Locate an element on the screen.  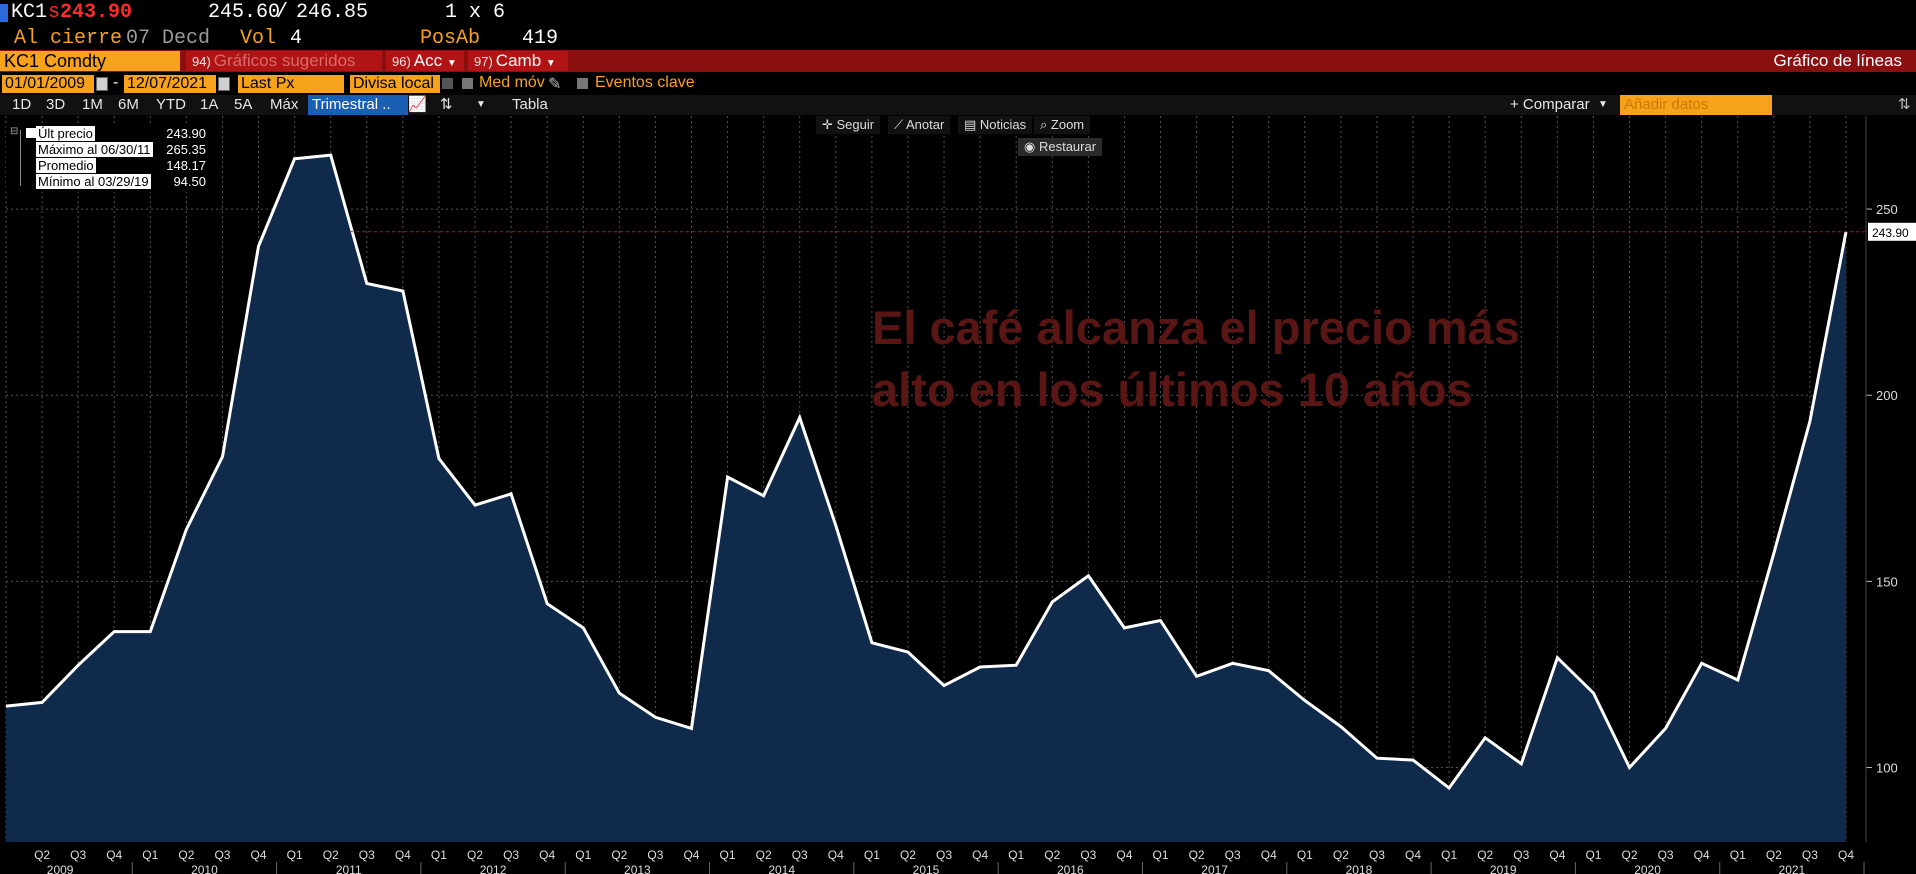
field-selector: Last Px is located at coordinates (291, 84).